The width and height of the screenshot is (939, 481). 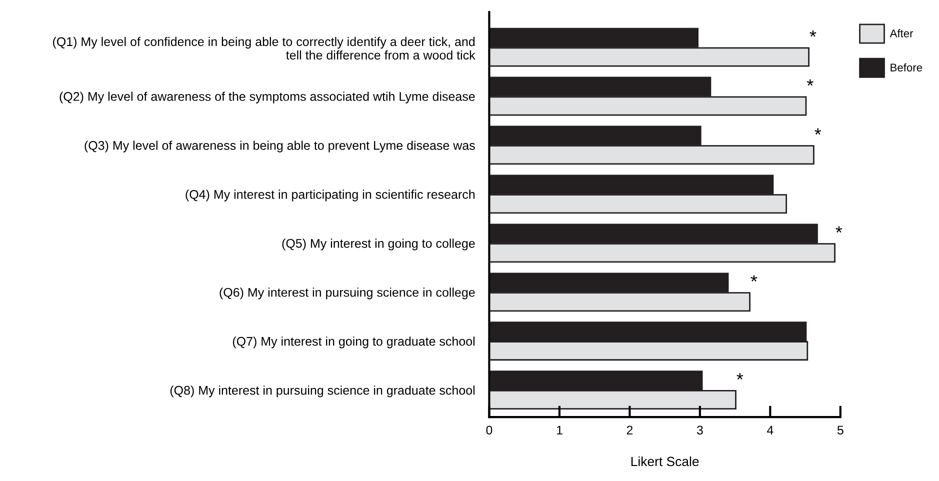 What do you see at coordinates (840, 430) in the screenshot?
I see `x-tick-label: 5` at bounding box center [840, 430].